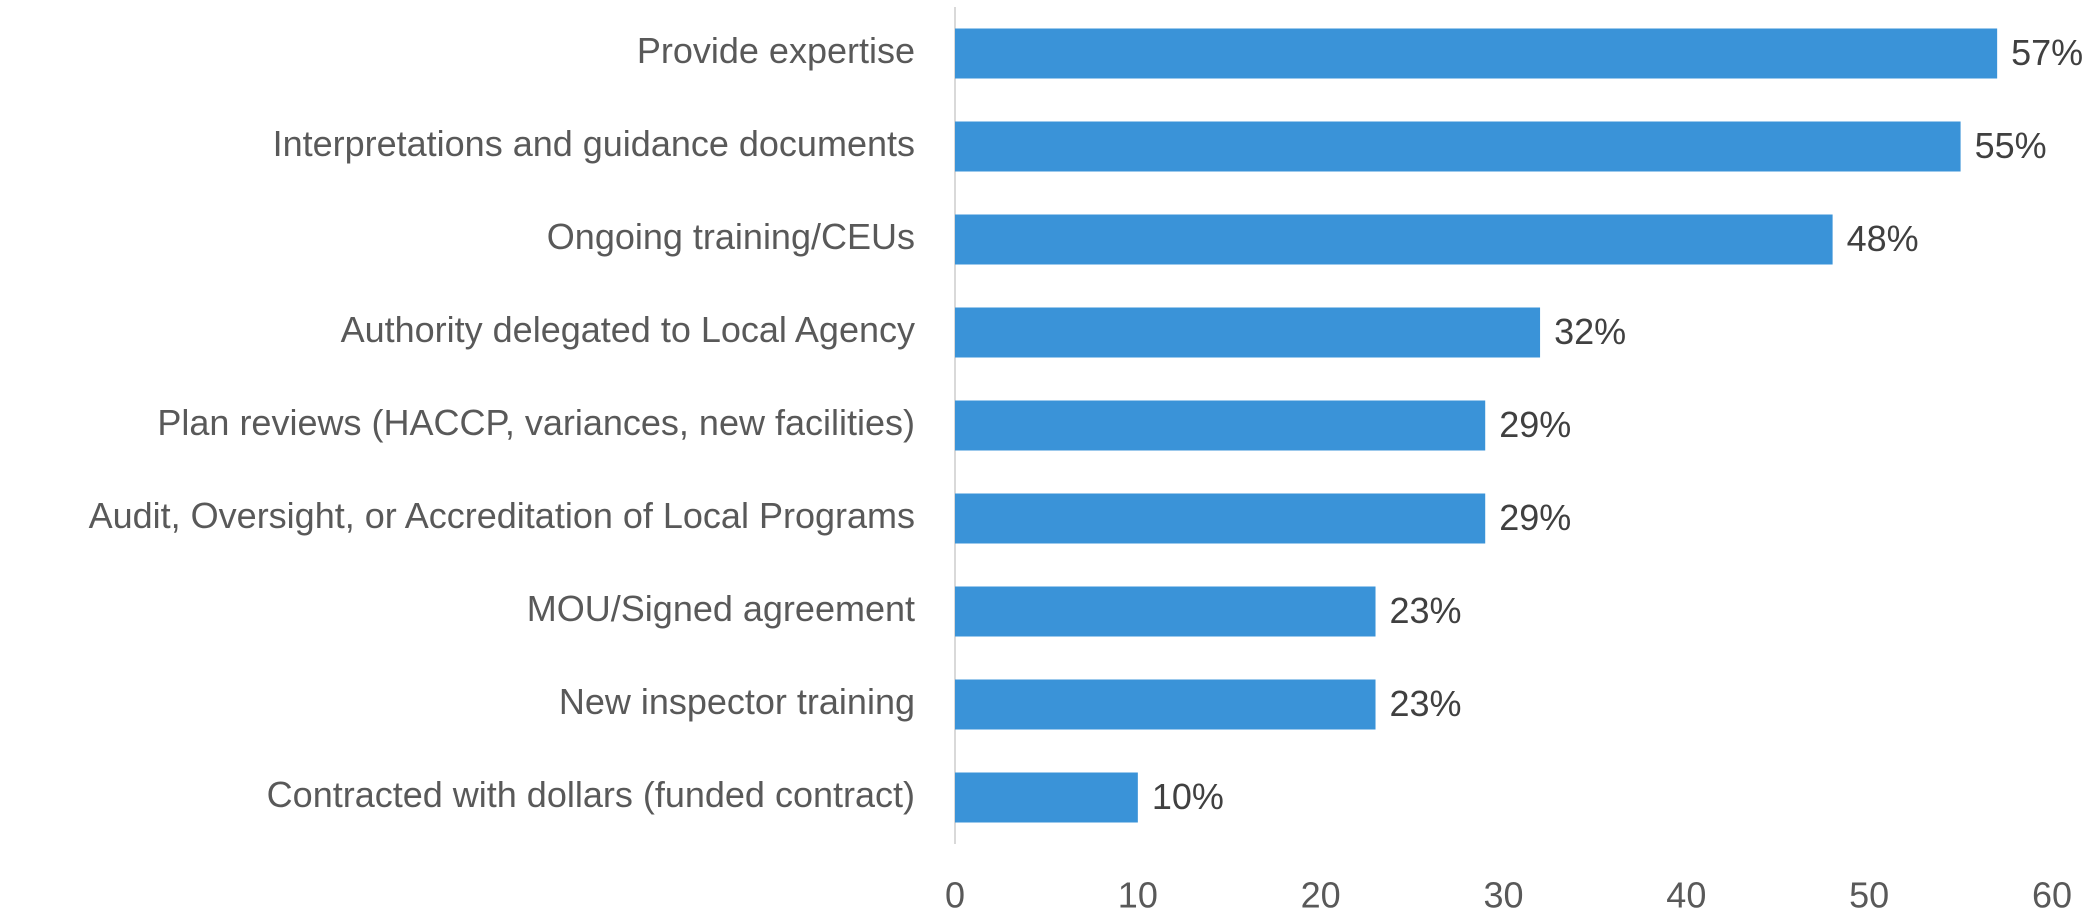 The width and height of the screenshot is (2100, 918). Describe the element at coordinates (1321, 895) in the screenshot. I see `x-tick-label: 20` at that location.